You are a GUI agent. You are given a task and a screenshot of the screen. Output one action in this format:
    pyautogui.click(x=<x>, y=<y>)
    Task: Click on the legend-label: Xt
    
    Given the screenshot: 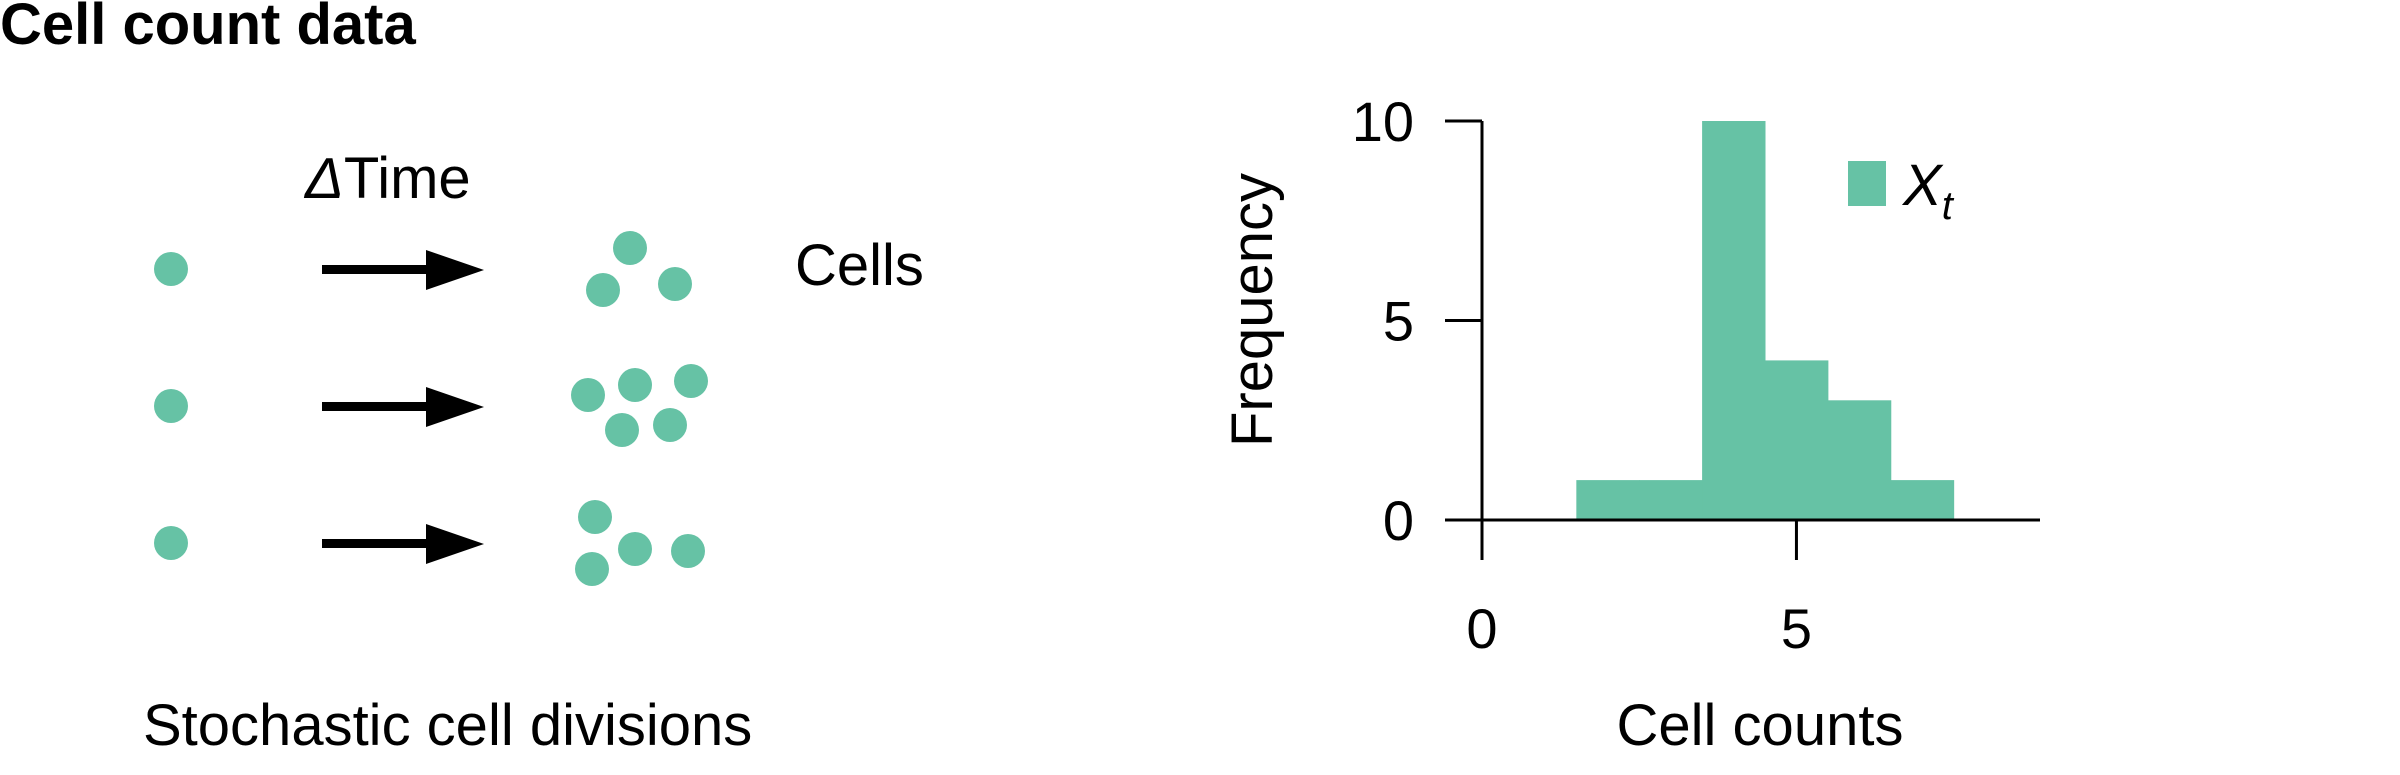 What is the action you would take?
    pyautogui.click(x=1928, y=190)
    